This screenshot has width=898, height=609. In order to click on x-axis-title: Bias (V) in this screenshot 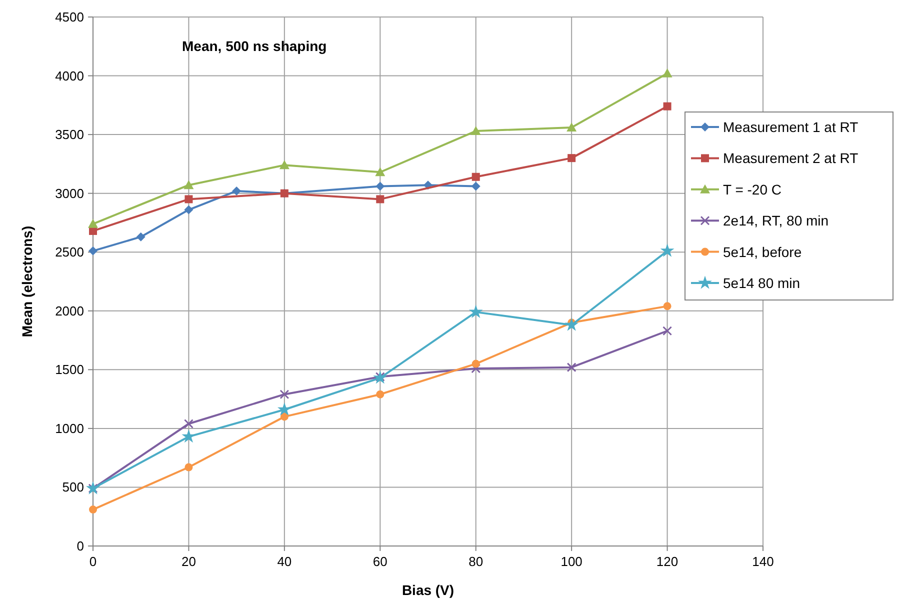, I will do `click(428, 590)`.